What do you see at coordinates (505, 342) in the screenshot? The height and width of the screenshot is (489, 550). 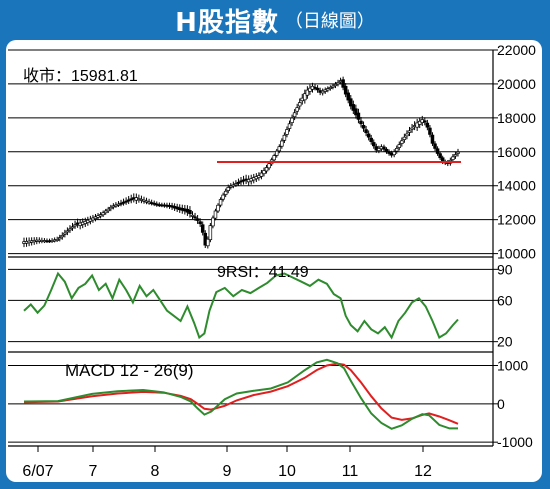 I see `rsi-tick-label: 20` at bounding box center [505, 342].